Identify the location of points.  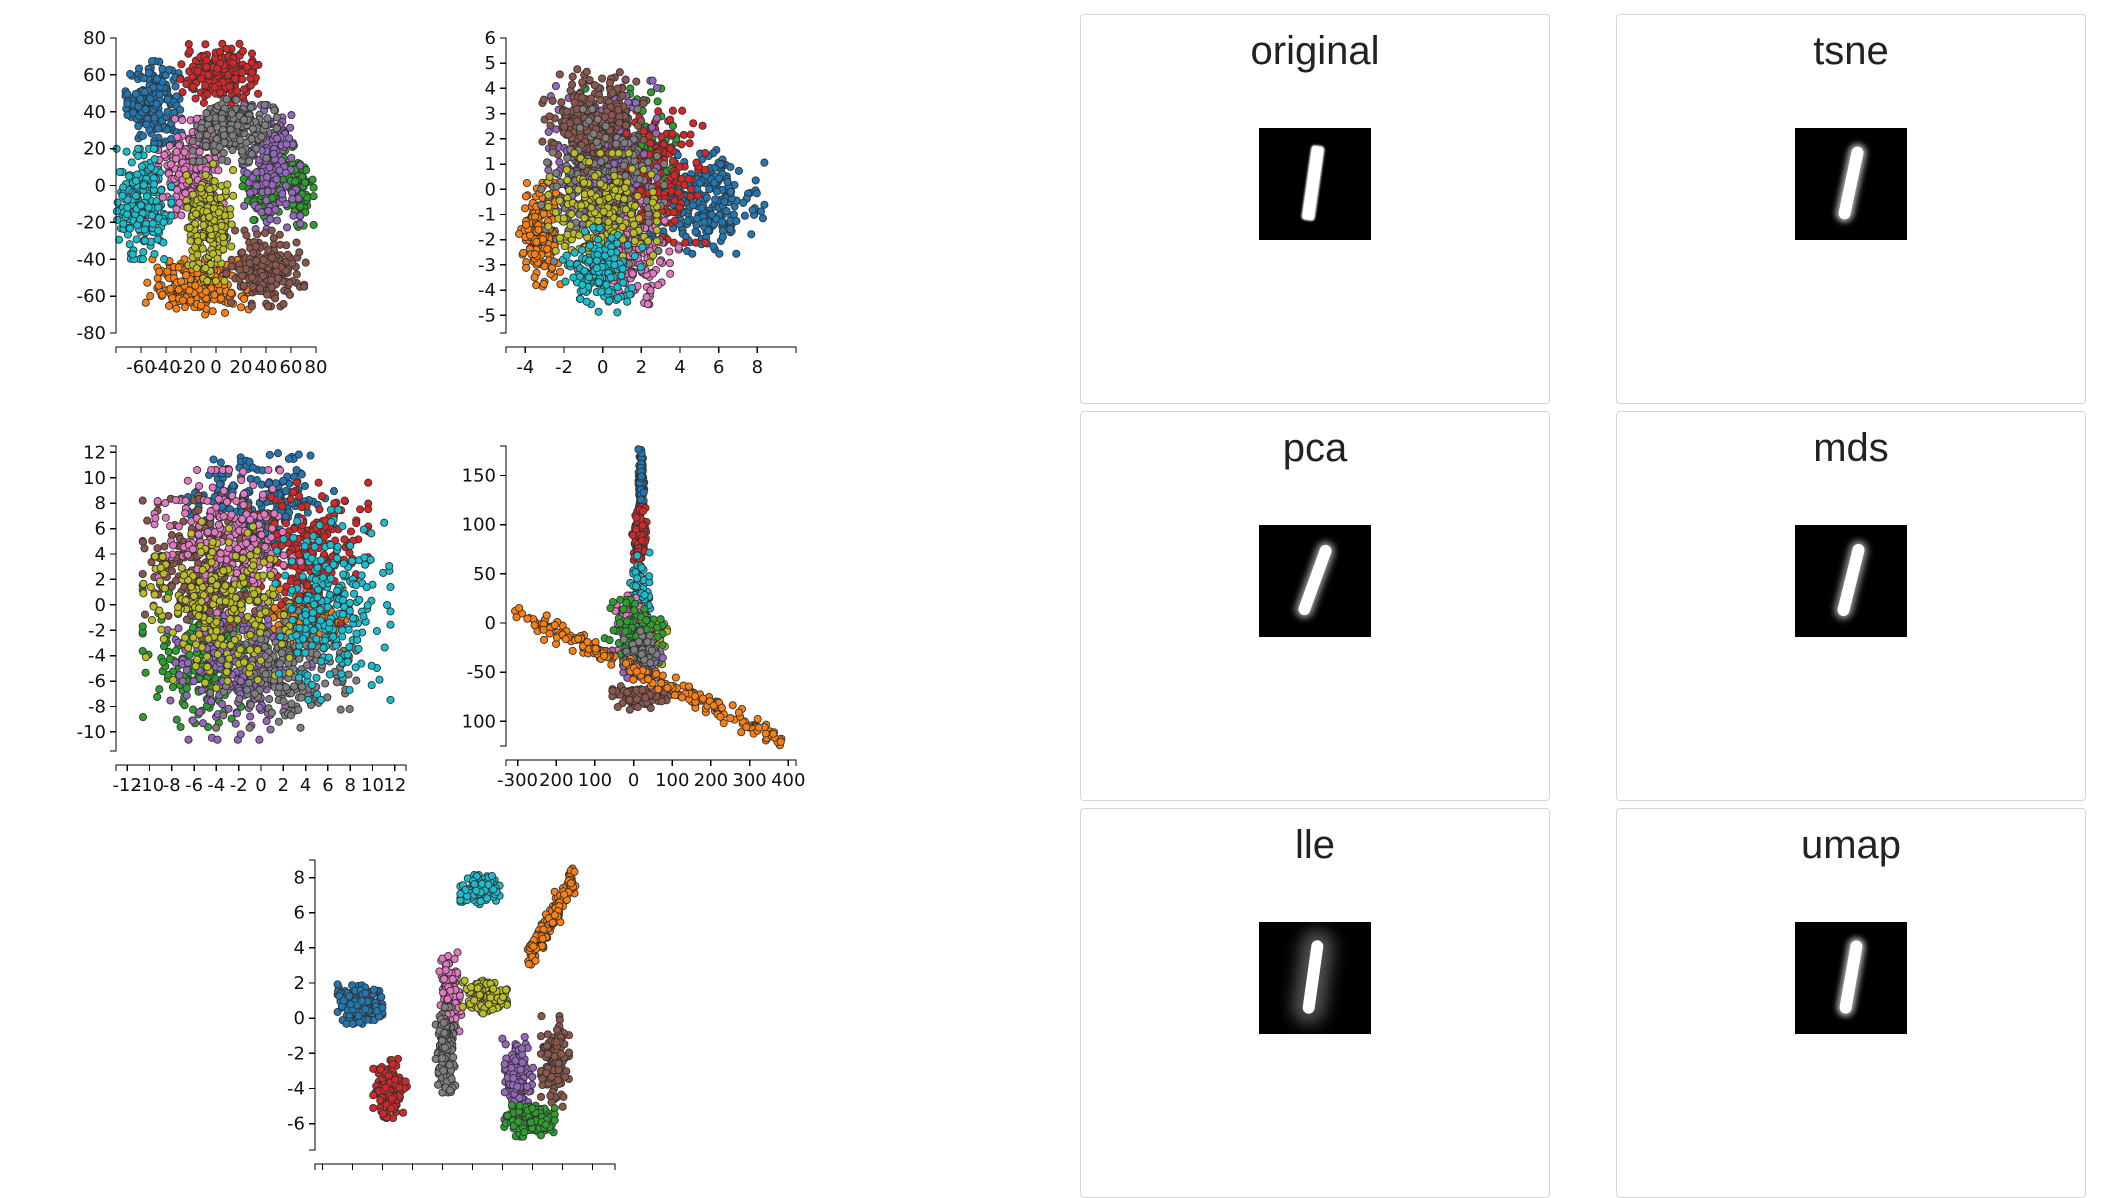
(215, 179).